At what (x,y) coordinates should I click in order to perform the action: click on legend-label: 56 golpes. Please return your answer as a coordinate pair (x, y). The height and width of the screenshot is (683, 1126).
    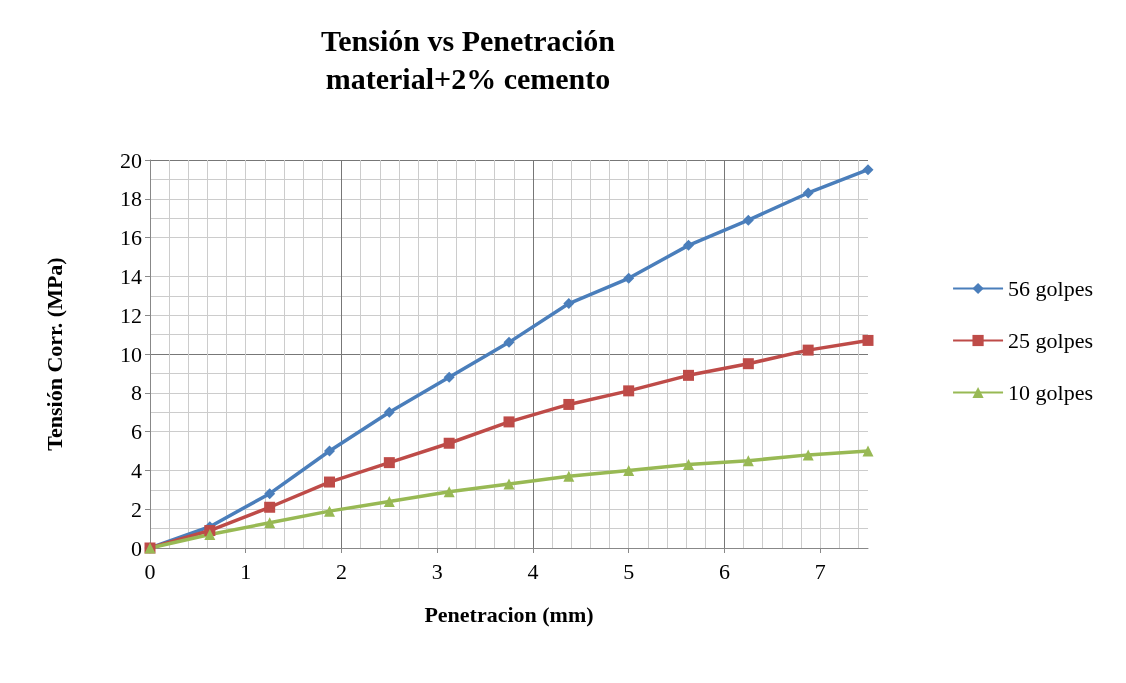
    Looking at the image, I should click on (1051, 288).